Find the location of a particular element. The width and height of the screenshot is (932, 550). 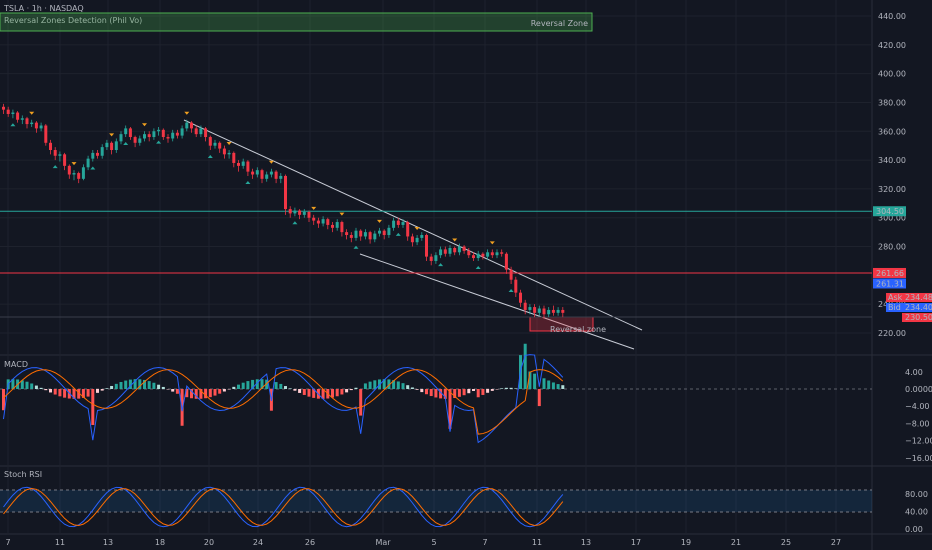

price-tick-label: 340.00 is located at coordinates (892, 160).